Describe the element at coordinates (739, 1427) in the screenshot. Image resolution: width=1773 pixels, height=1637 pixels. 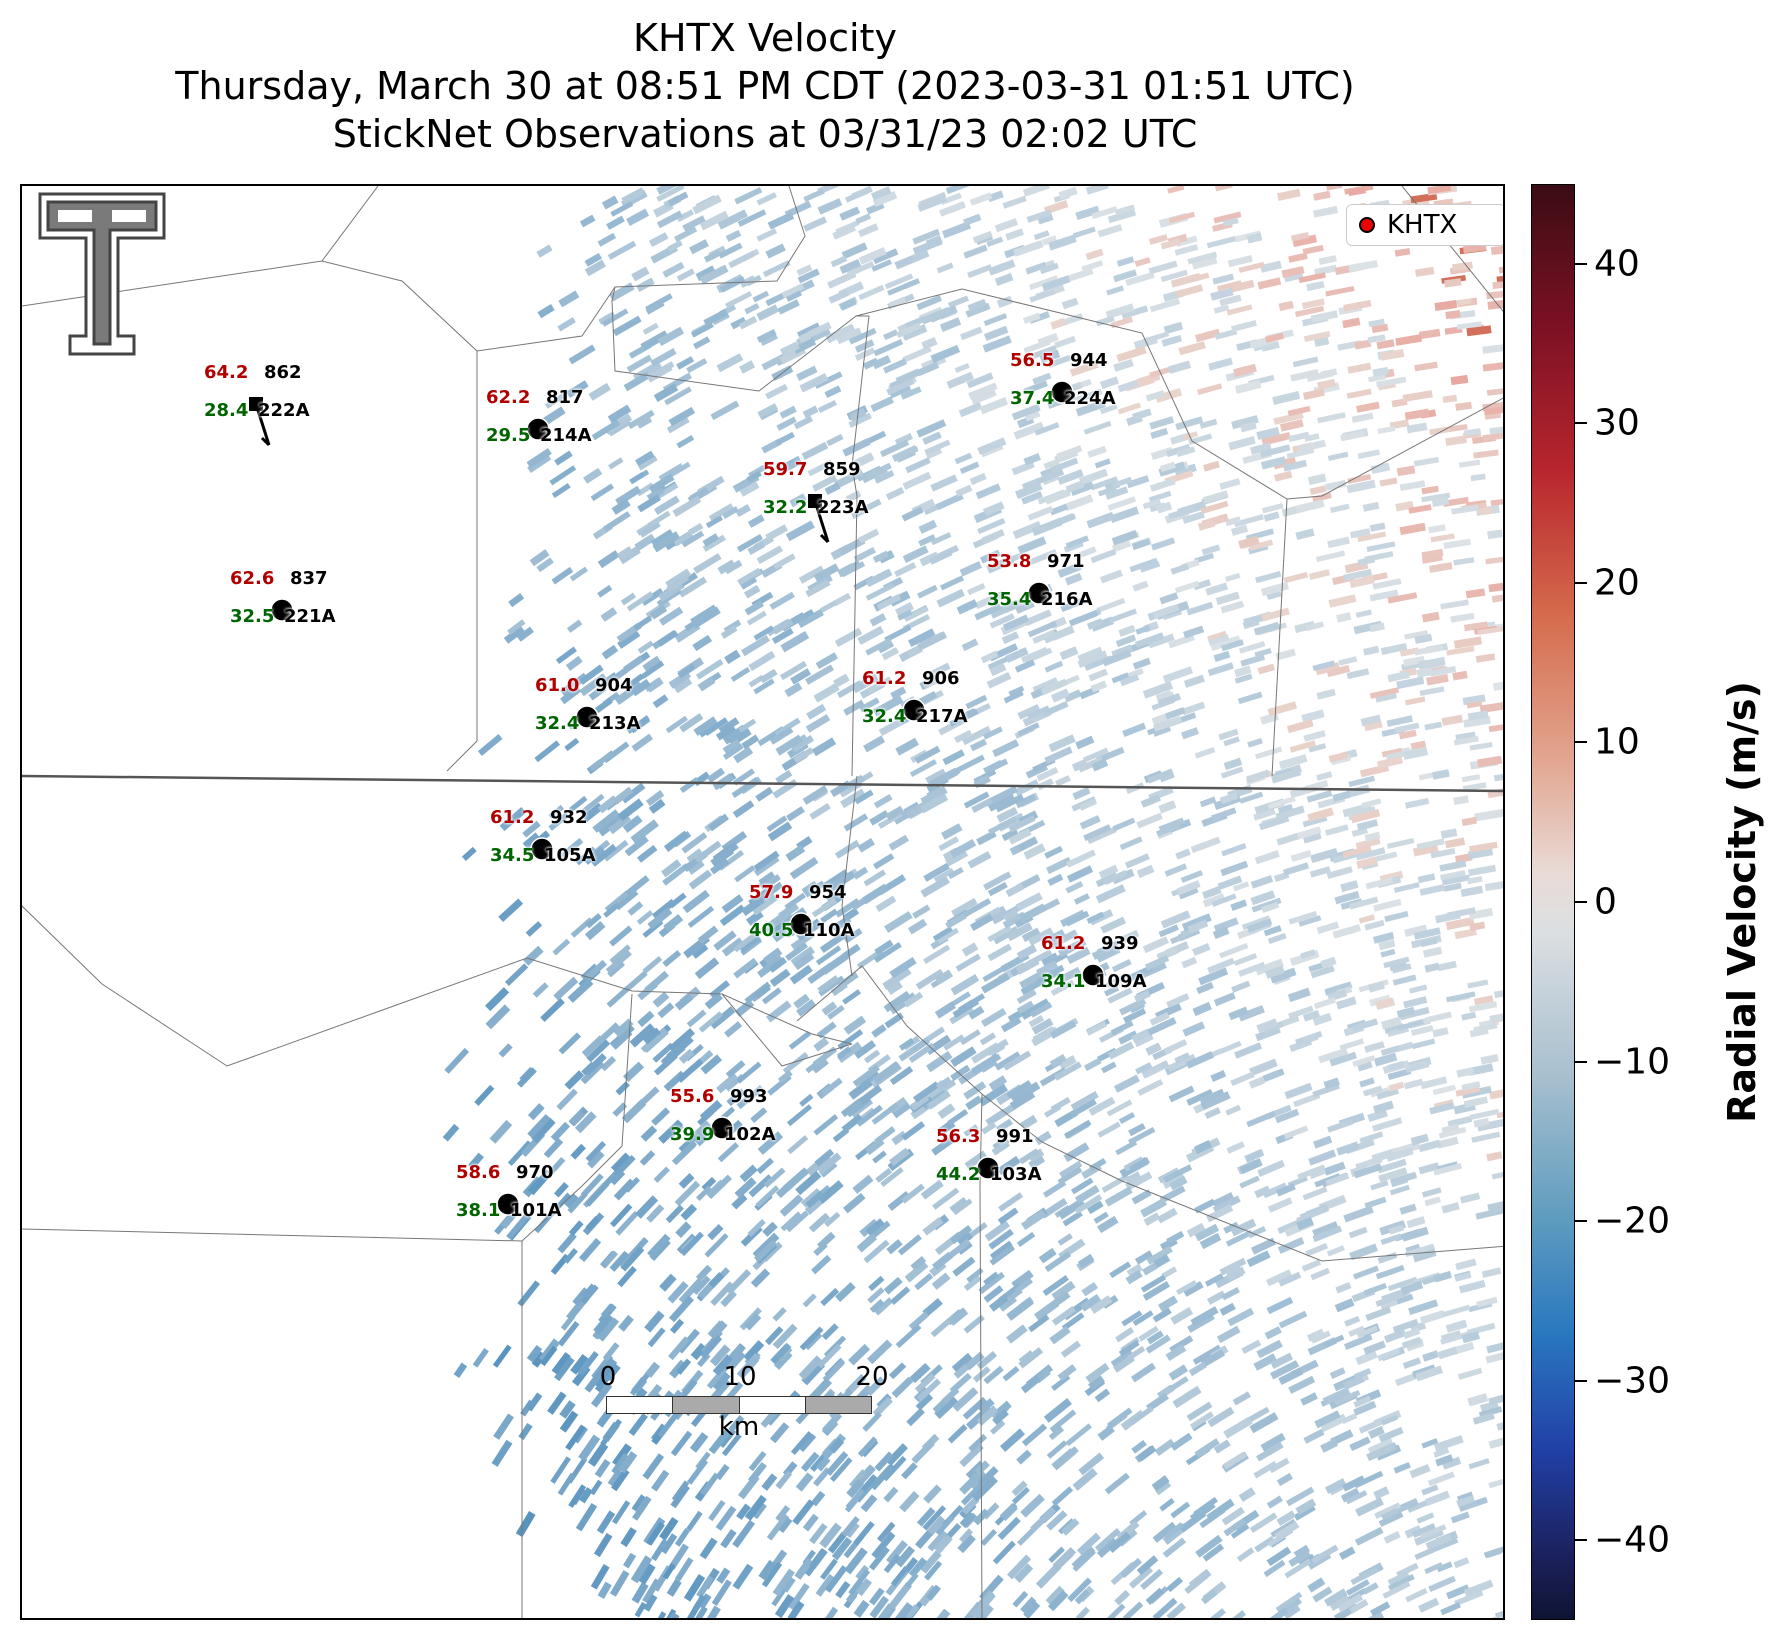
I see `scale-unit: km` at that location.